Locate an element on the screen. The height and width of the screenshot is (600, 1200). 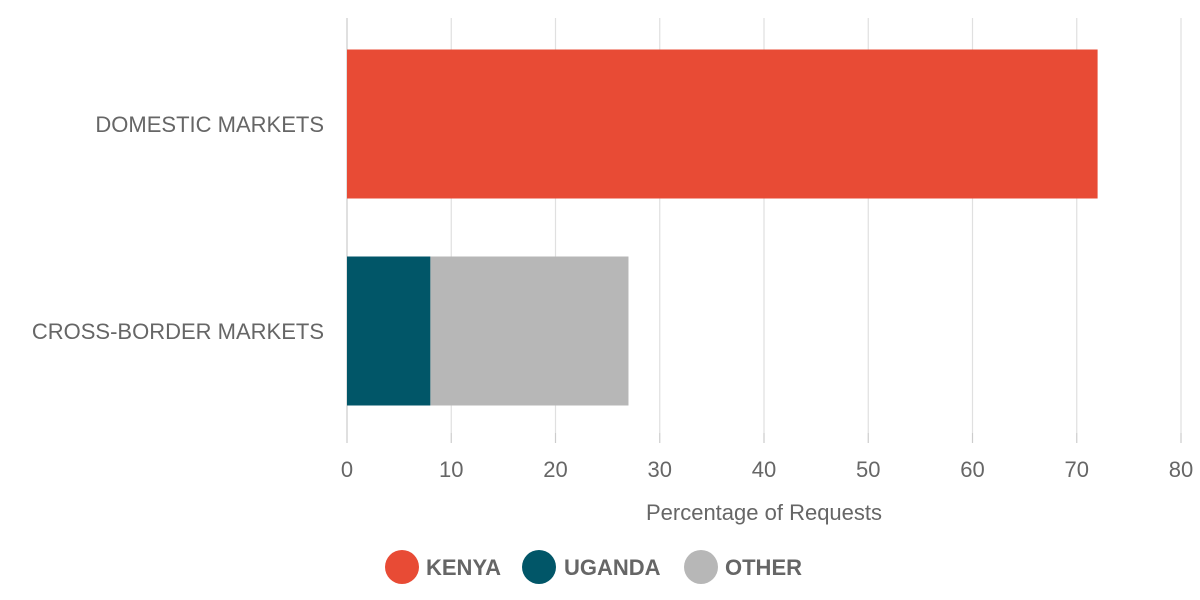
legend-swatch-kenya is located at coordinates (402, 567).